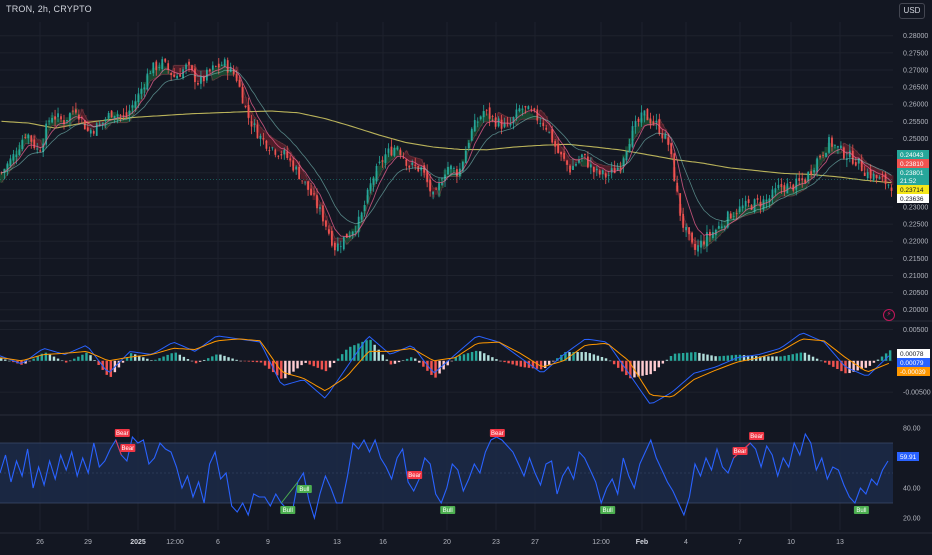  What do you see at coordinates (861, 510) in the screenshot?
I see `bull-signal-label: Bull` at bounding box center [861, 510].